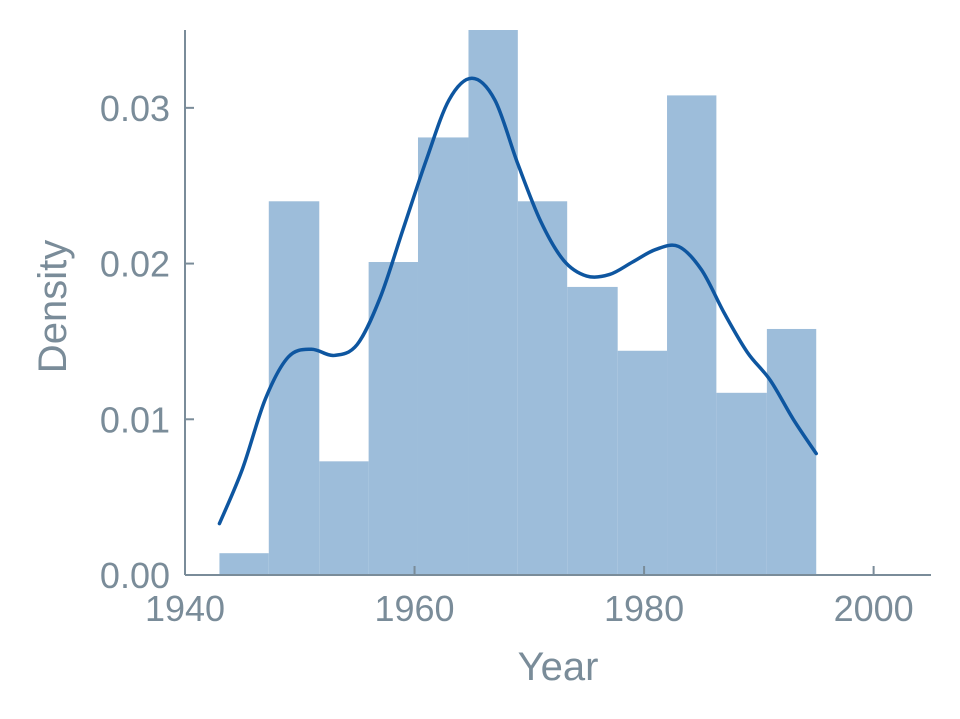 The image size is (960, 719). What do you see at coordinates (135, 108) in the screenshot?
I see `y-tick-label: 0.03` at bounding box center [135, 108].